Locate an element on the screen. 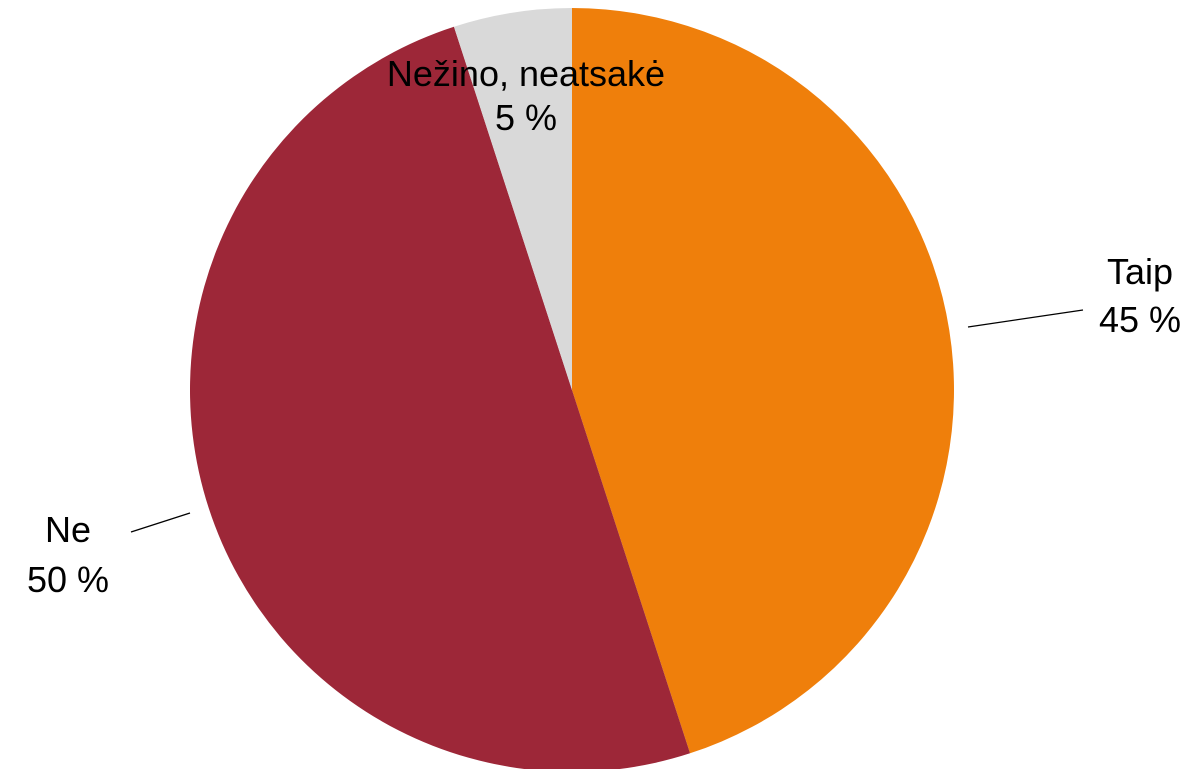  slice-label-taip: Taip is located at coordinates (1140, 271).